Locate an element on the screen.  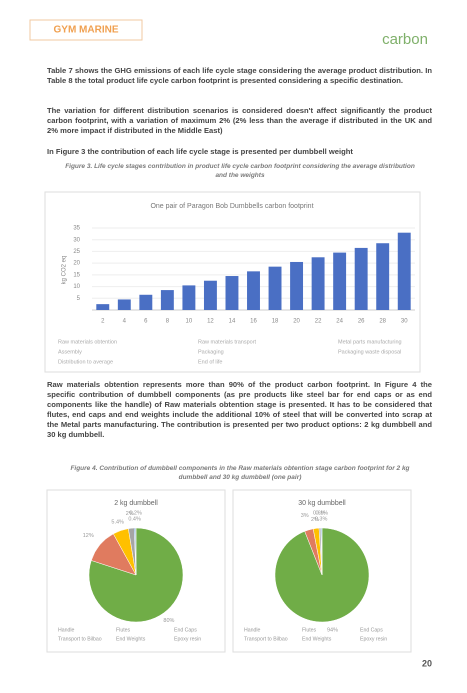
brand-box is located at coordinates (86, 30).